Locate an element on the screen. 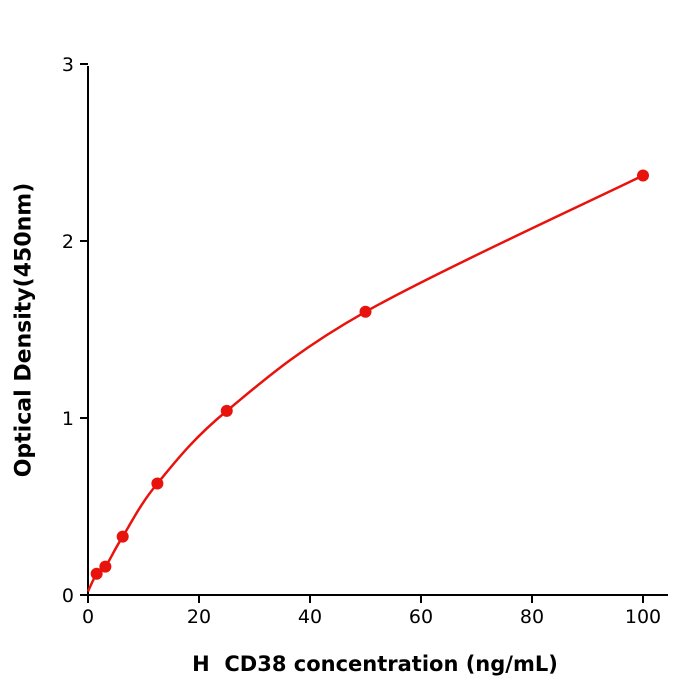  x-tick-label: 40 is located at coordinates (310, 617).